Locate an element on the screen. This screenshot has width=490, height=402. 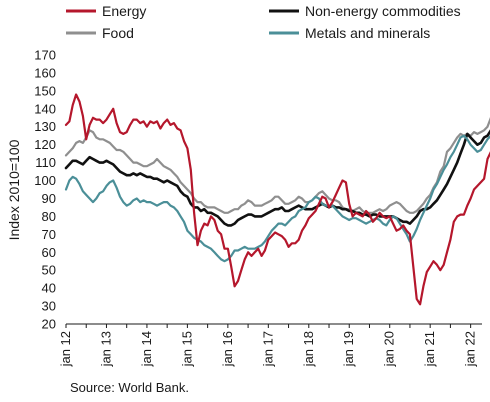
y-tick-label: 30 is located at coordinates (49, 306).